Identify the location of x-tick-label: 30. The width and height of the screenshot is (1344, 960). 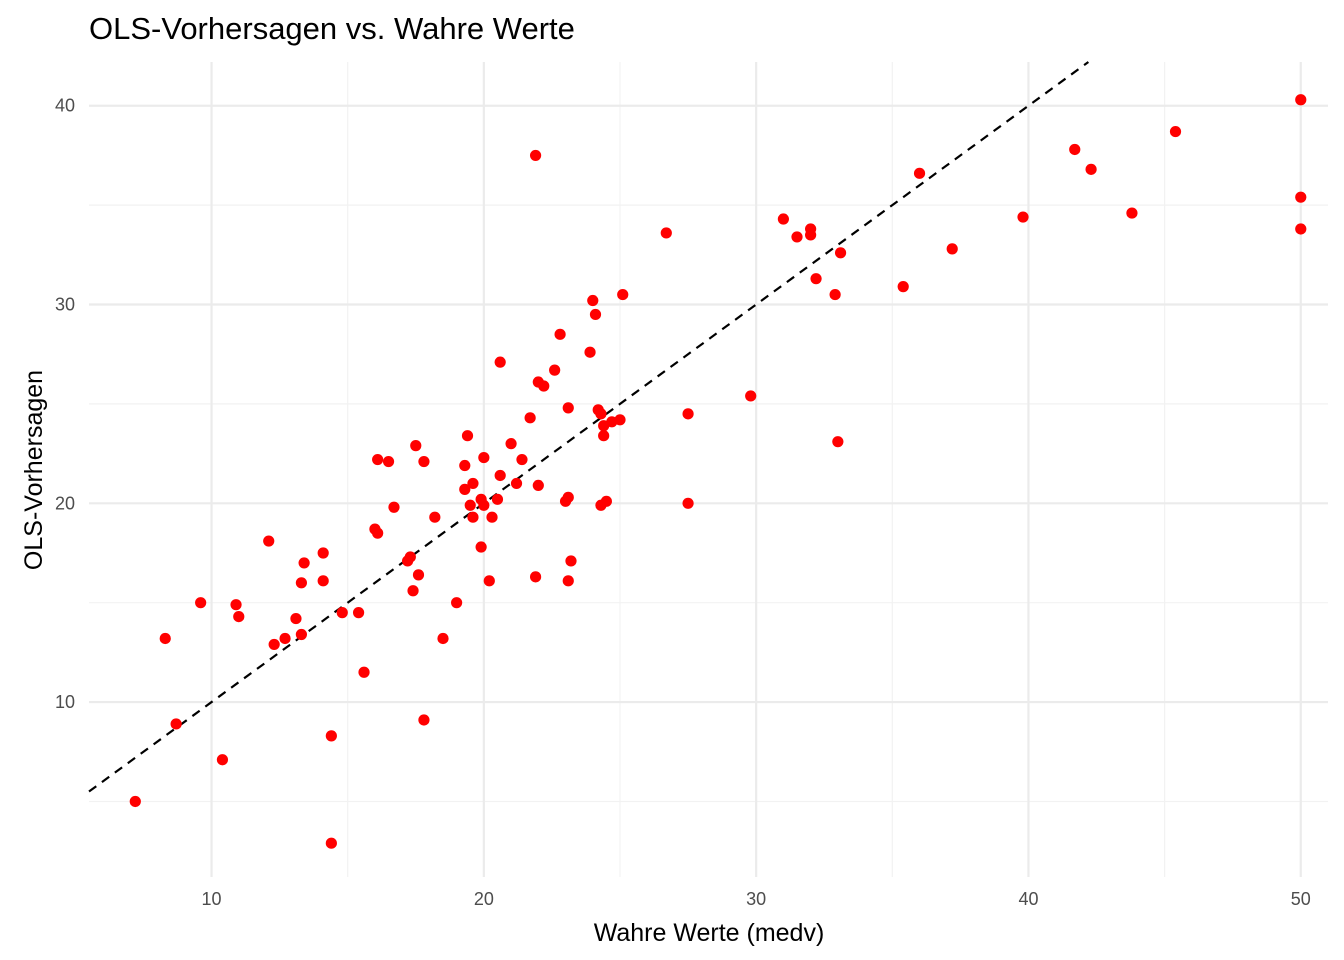
(756, 899).